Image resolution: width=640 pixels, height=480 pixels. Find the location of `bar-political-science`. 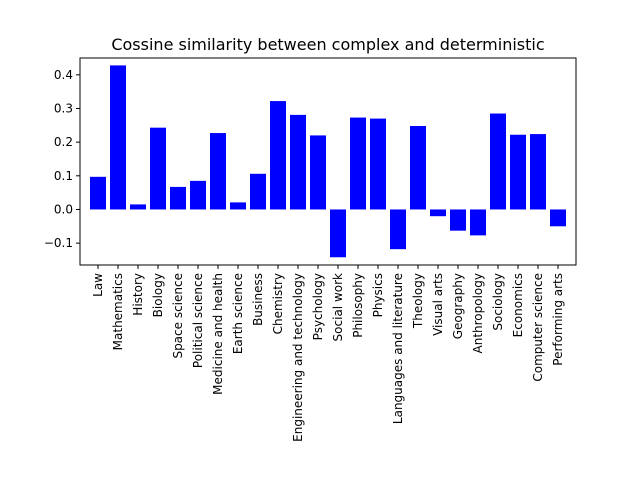

bar-political-science is located at coordinates (198, 195).